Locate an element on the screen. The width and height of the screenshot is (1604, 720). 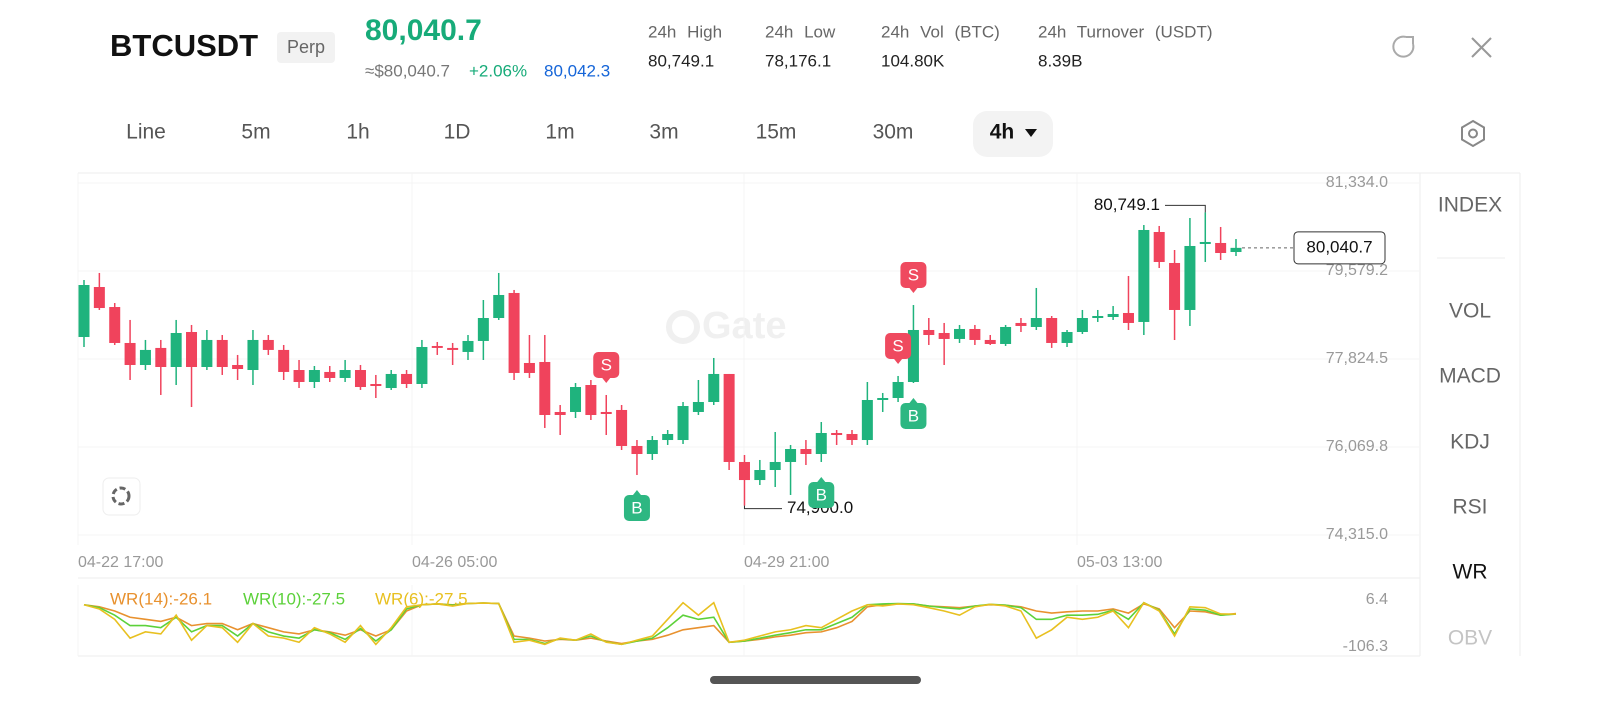
stat-value: 8.39B is located at coordinates (1060, 60).